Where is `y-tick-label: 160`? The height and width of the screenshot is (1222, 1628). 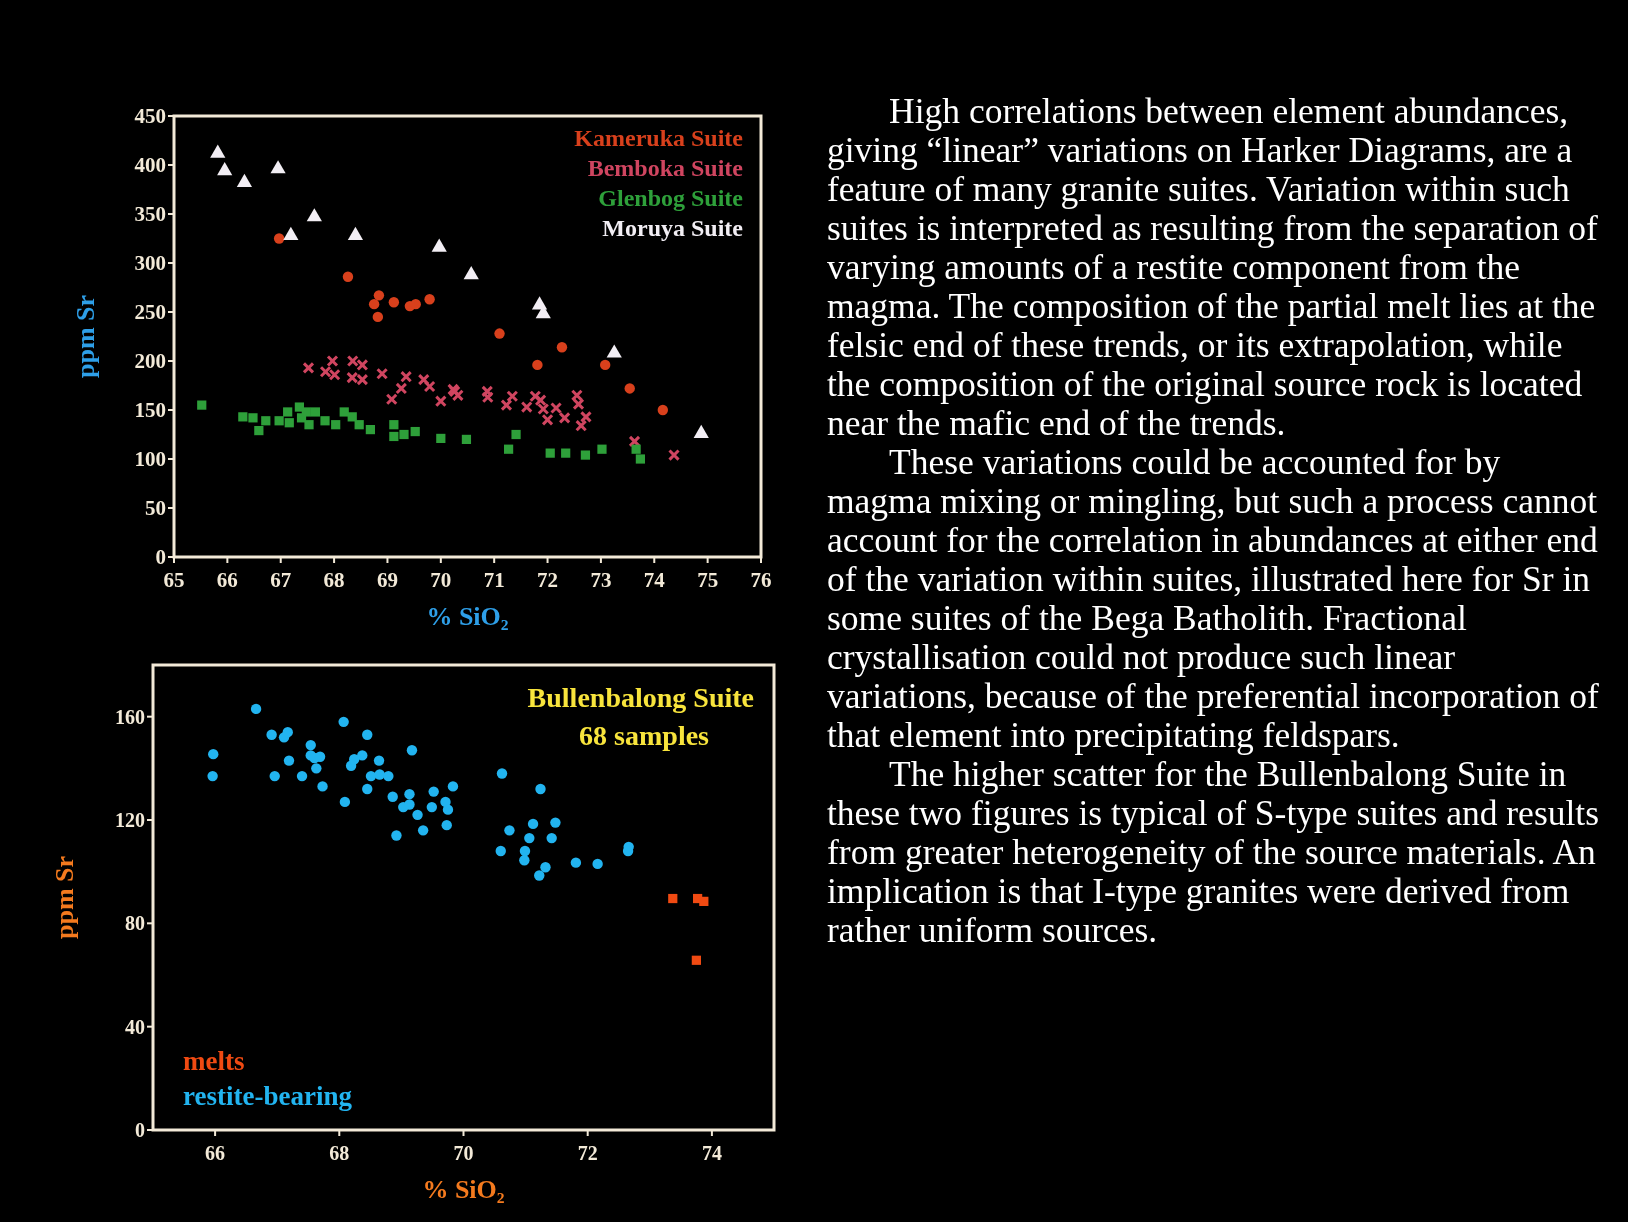 y-tick-label: 160 is located at coordinates (130, 716).